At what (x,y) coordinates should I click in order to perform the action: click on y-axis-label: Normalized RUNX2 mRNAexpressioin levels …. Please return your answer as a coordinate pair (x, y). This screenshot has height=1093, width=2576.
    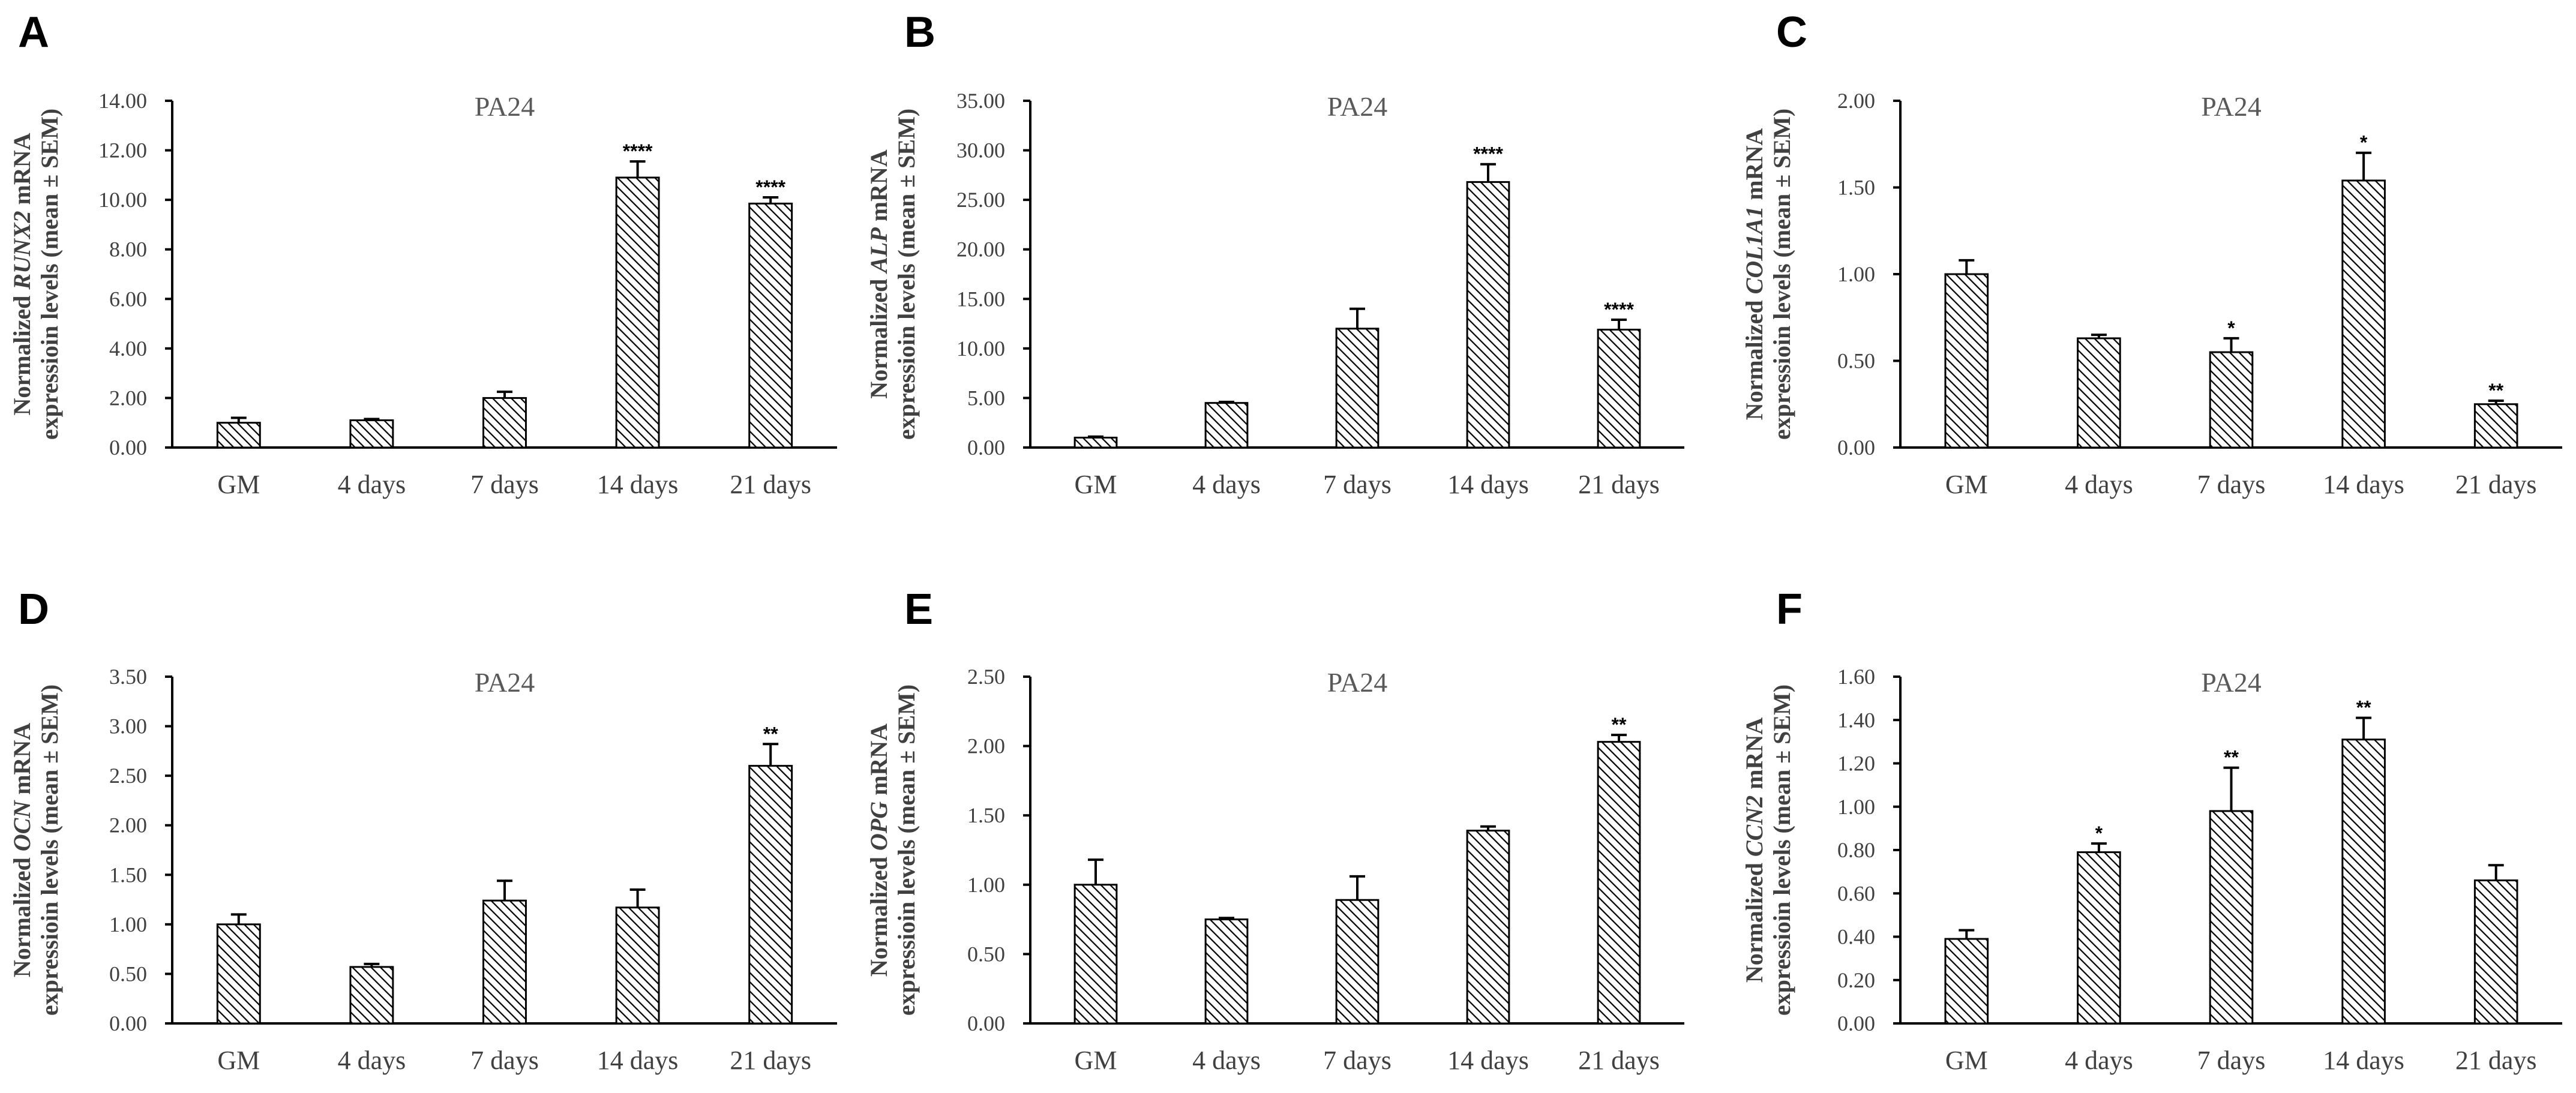
    Looking at the image, I should click on (35, 274).